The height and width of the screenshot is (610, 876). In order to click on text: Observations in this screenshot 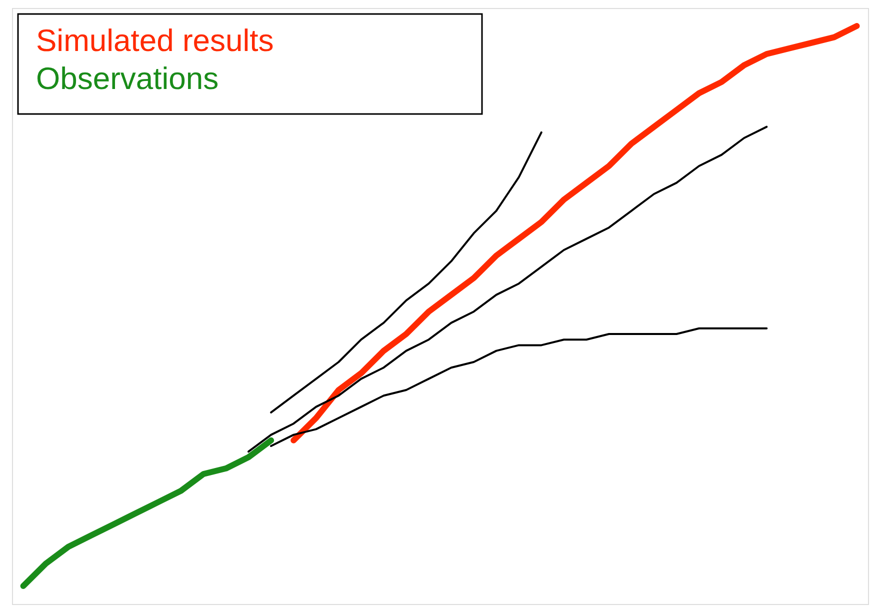, I will do `click(127, 78)`.